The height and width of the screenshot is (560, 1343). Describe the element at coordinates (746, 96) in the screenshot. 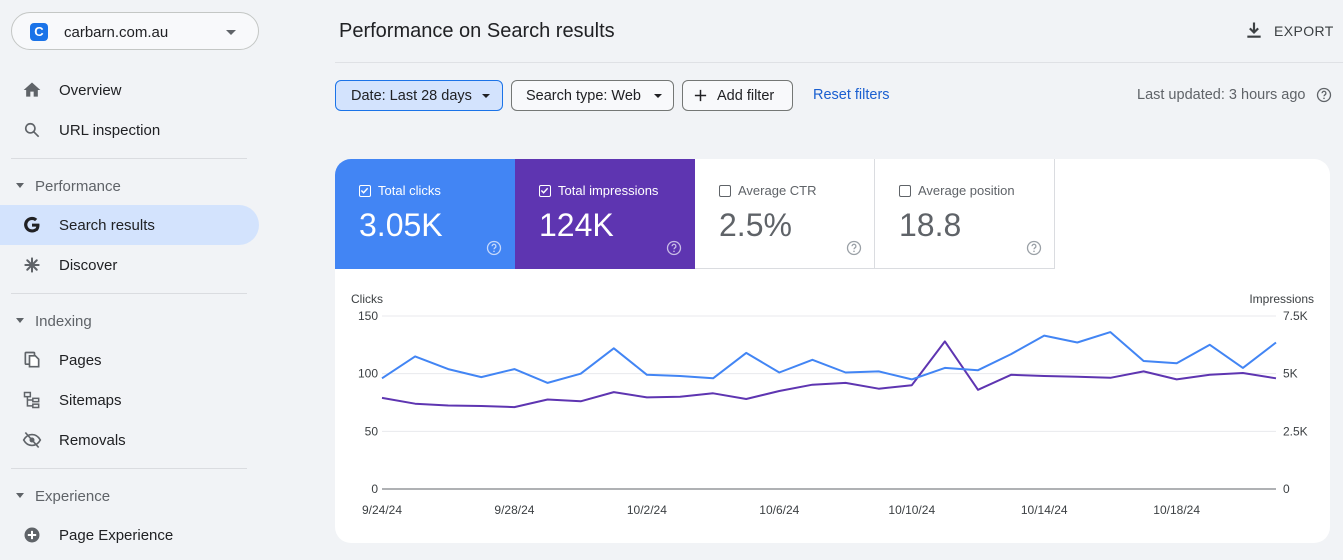

I see `add-filter-label: Add filter` at that location.